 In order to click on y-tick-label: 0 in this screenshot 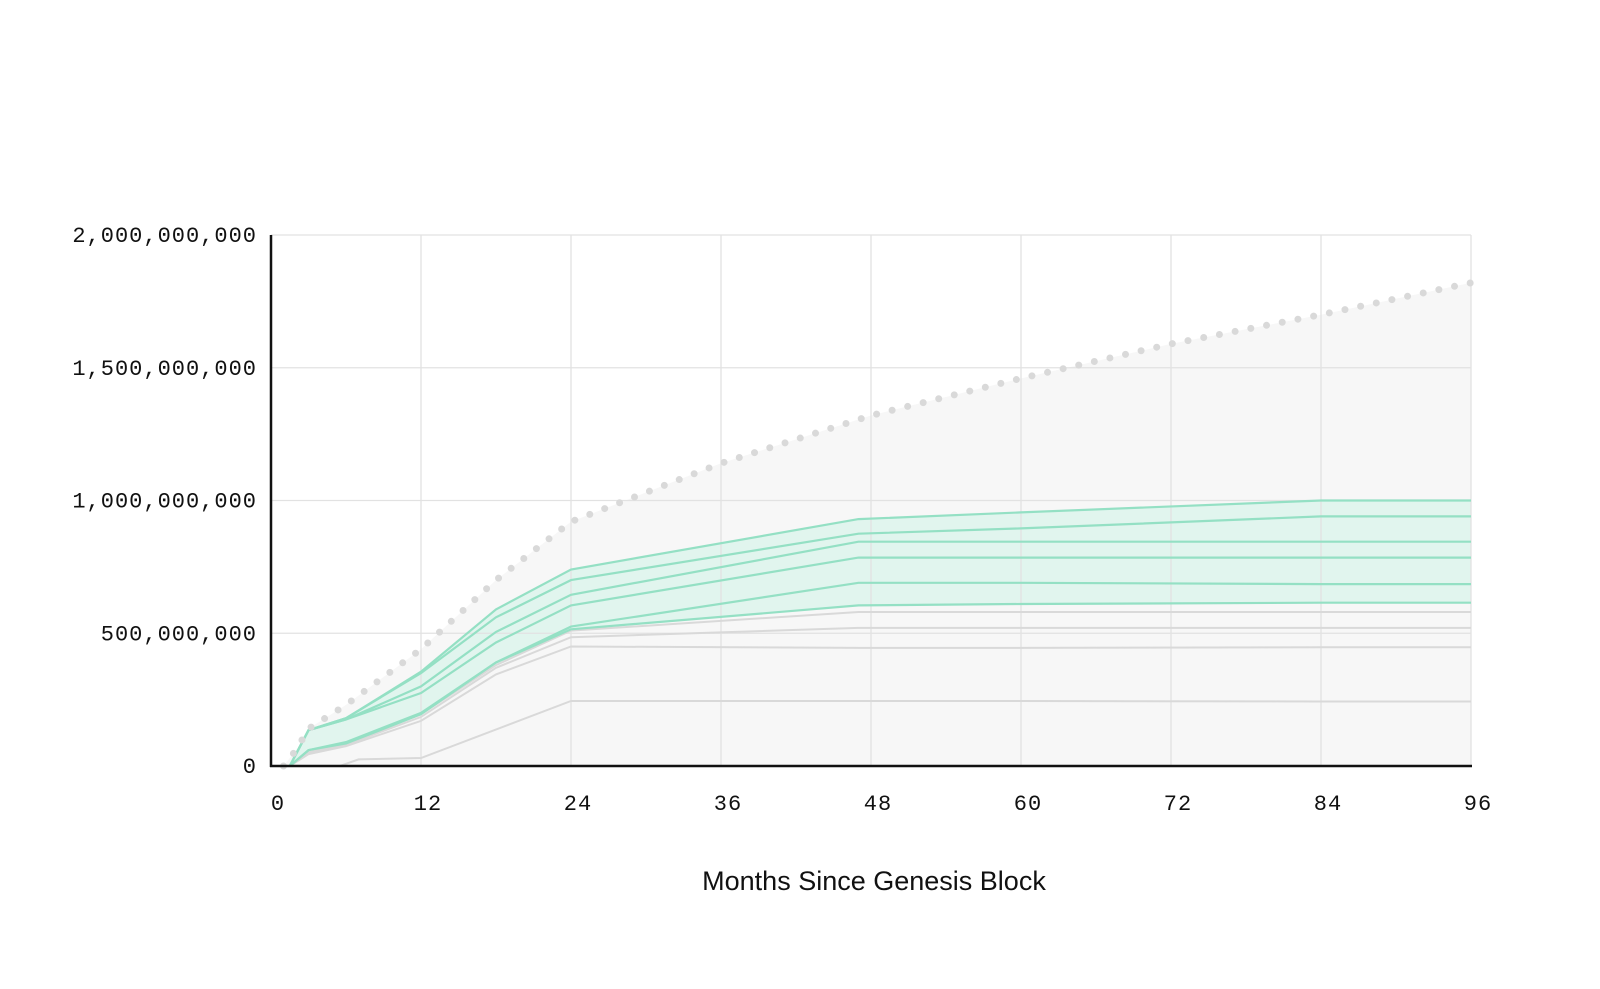, I will do `click(250, 767)`.